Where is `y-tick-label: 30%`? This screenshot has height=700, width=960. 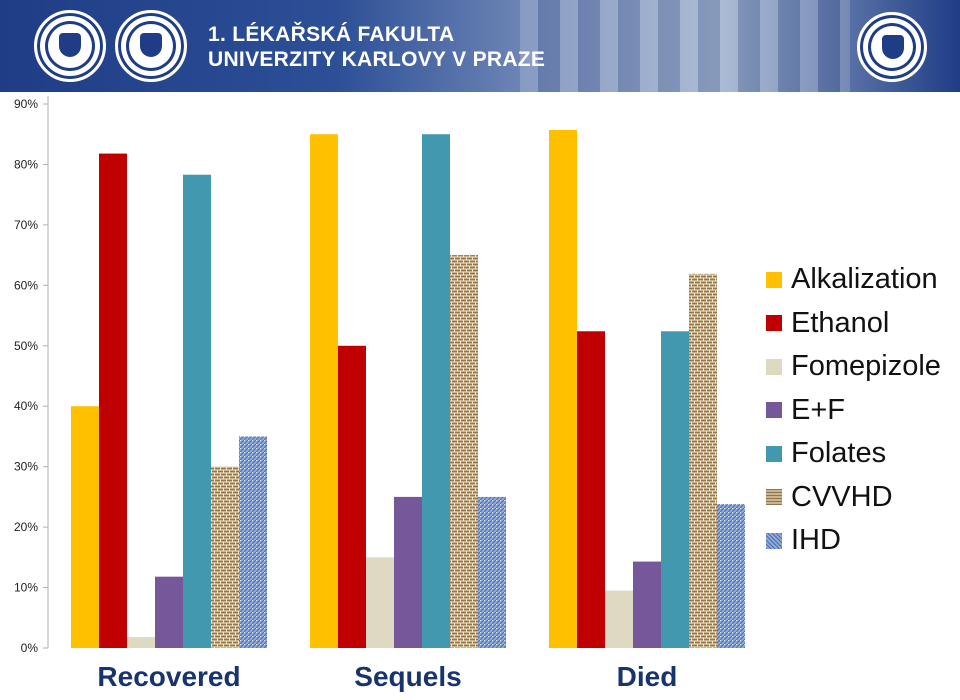
y-tick-label: 30% is located at coordinates (26, 467).